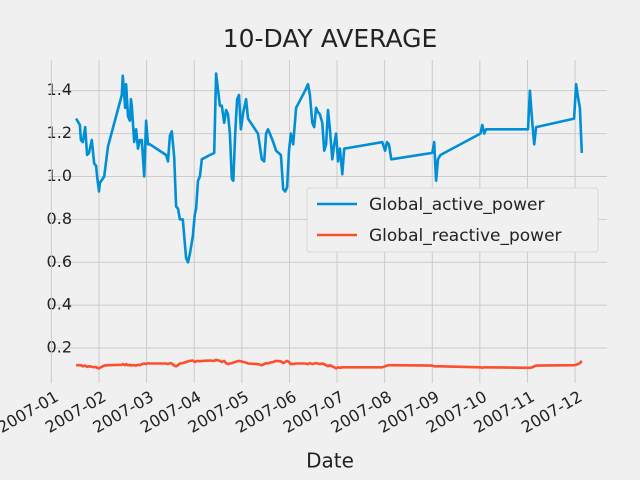 This screenshot has height=480, width=640. I want to click on series-line, so click(329, 364).